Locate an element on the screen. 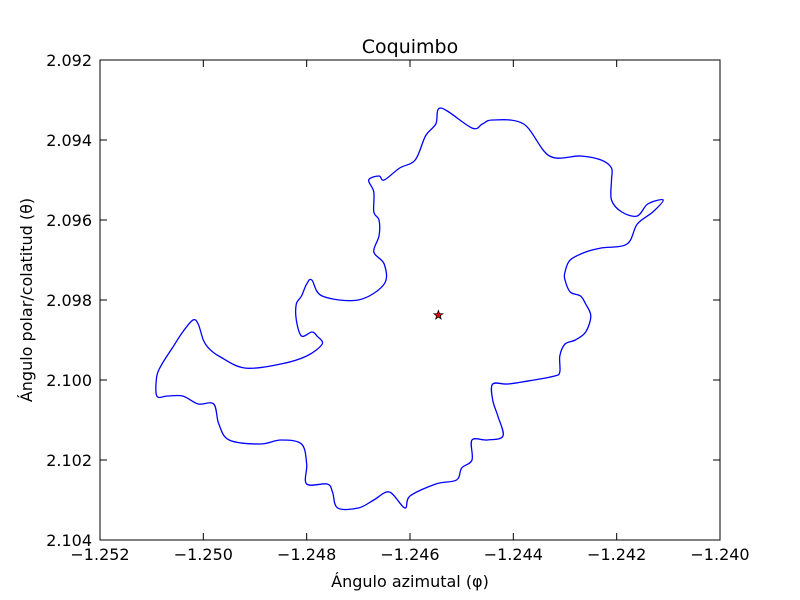 Image resolution: width=800 pixels, height=600 pixels. y-tick-label: 2.094 is located at coordinates (69, 140).